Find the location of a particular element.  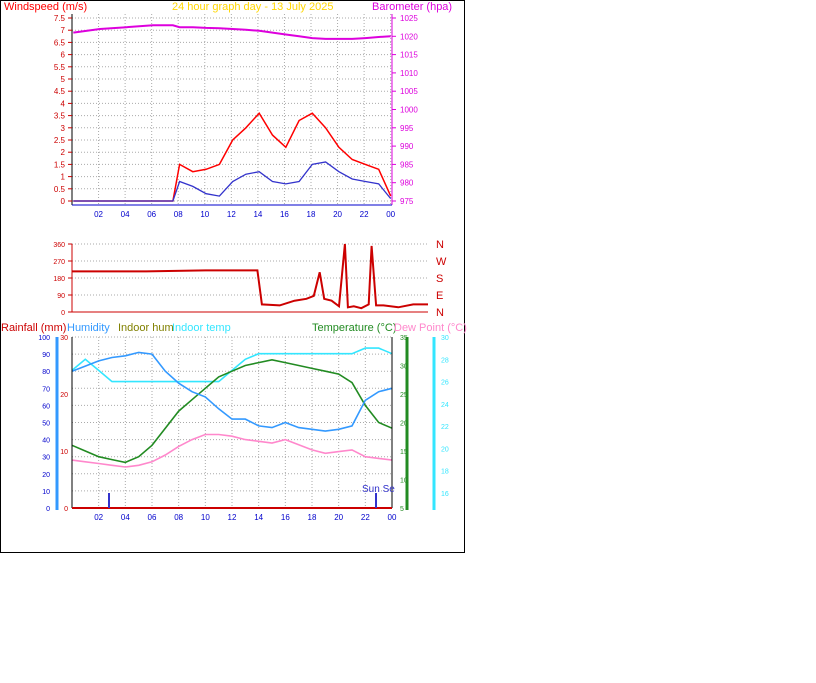

temp-x-tick: 20 is located at coordinates (338, 517).